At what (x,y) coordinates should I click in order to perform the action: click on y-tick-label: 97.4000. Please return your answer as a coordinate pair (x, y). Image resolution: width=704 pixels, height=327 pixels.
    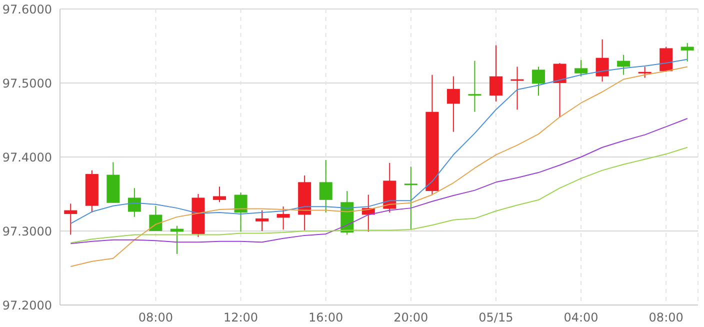
    Looking at the image, I should click on (27, 157).